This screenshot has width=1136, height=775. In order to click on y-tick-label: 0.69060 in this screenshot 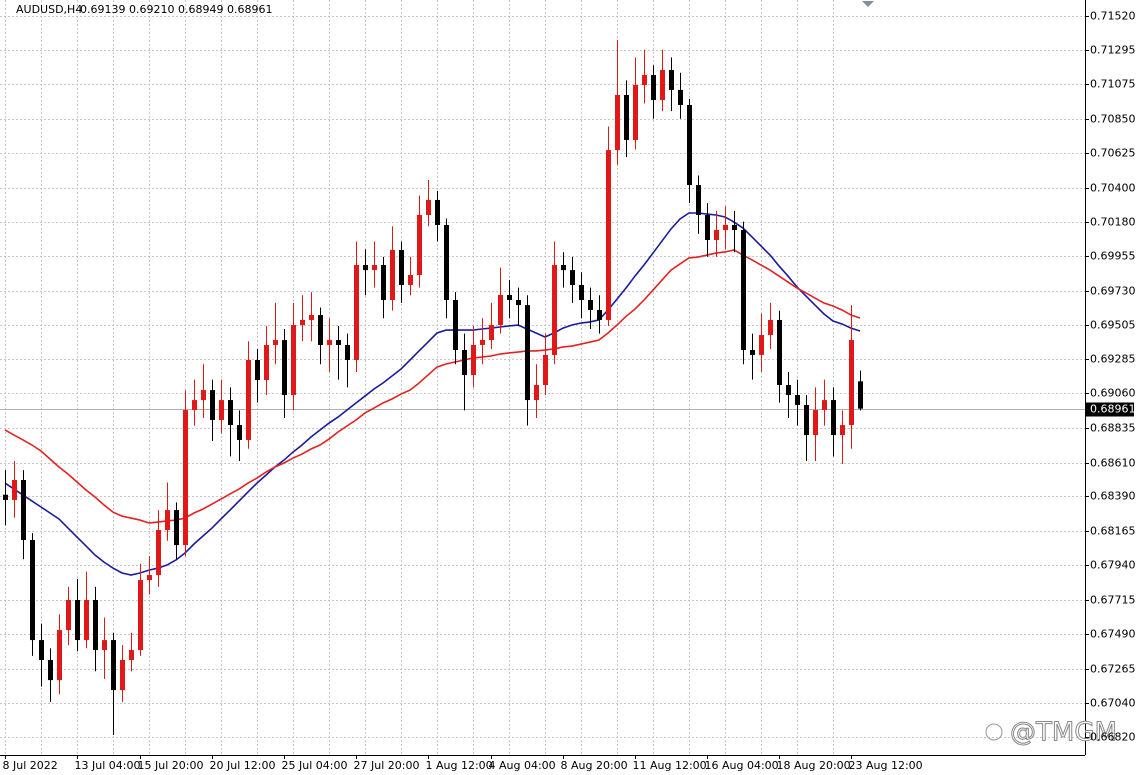, I will do `click(1113, 393)`.